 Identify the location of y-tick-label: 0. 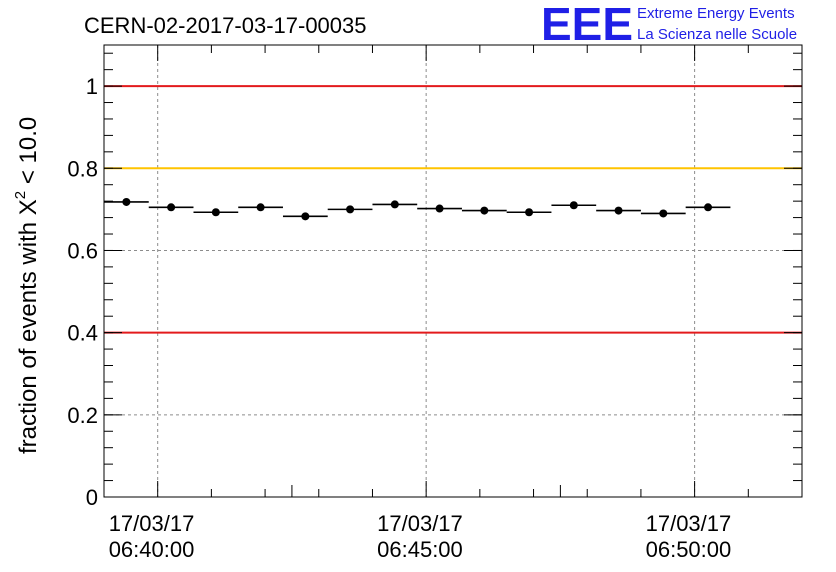
(92, 497).